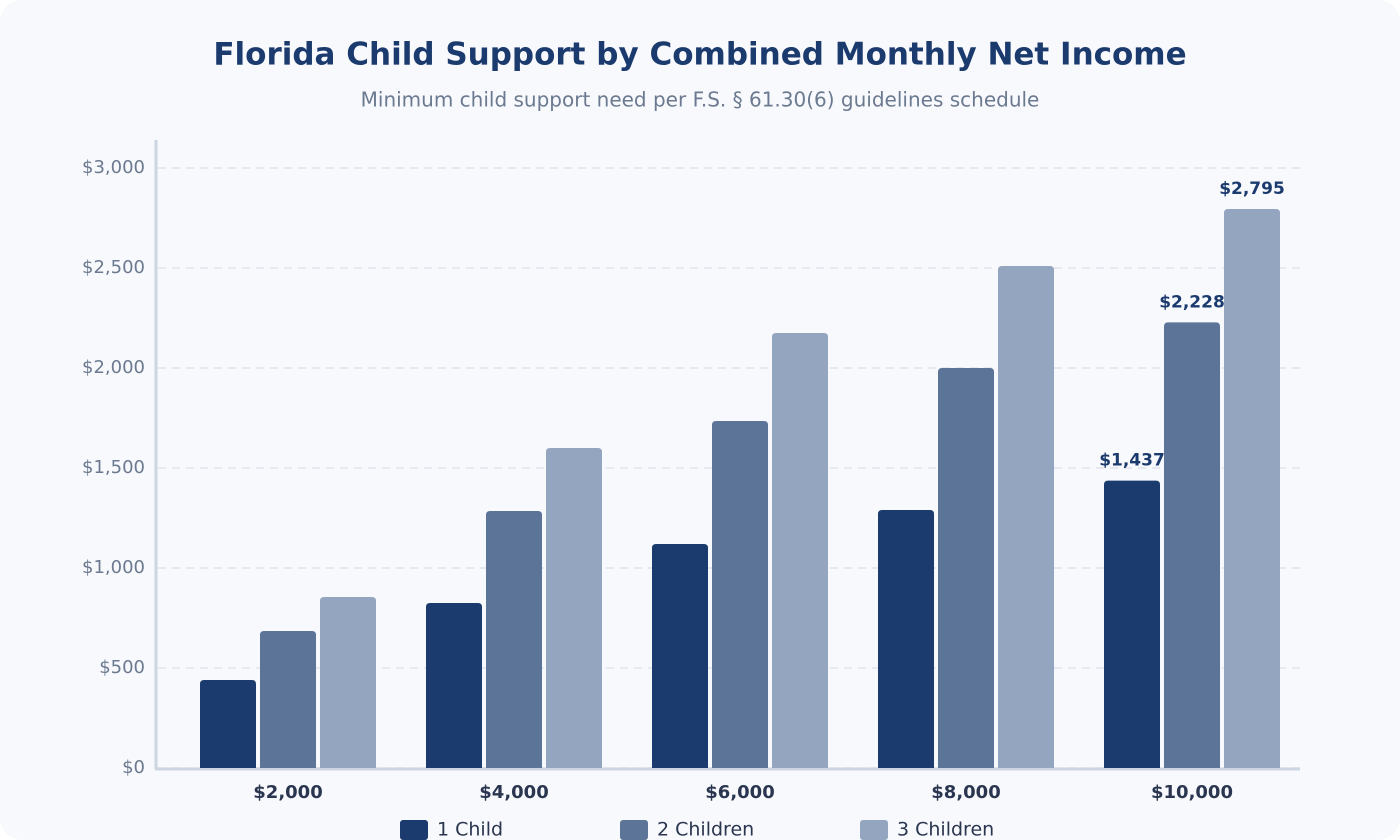 The width and height of the screenshot is (1400, 840). What do you see at coordinates (1252, 189) in the screenshot?
I see `value-label: $2,795` at bounding box center [1252, 189].